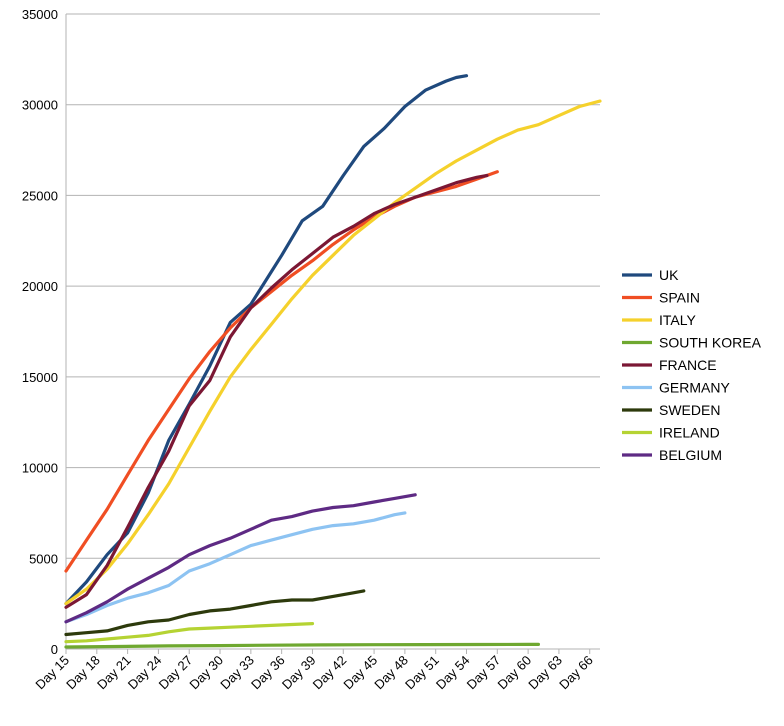  I want to click on legend-label: BELGIUM, so click(690, 455).